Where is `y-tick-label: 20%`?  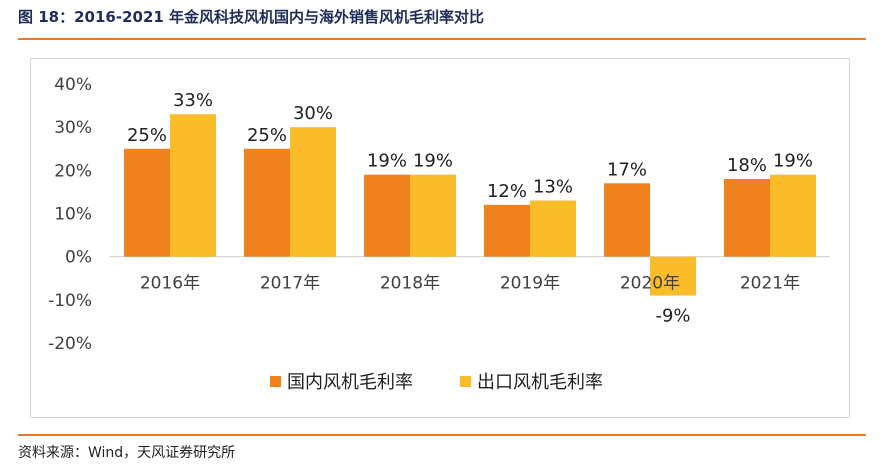 y-tick-label: 20% is located at coordinates (73, 171).